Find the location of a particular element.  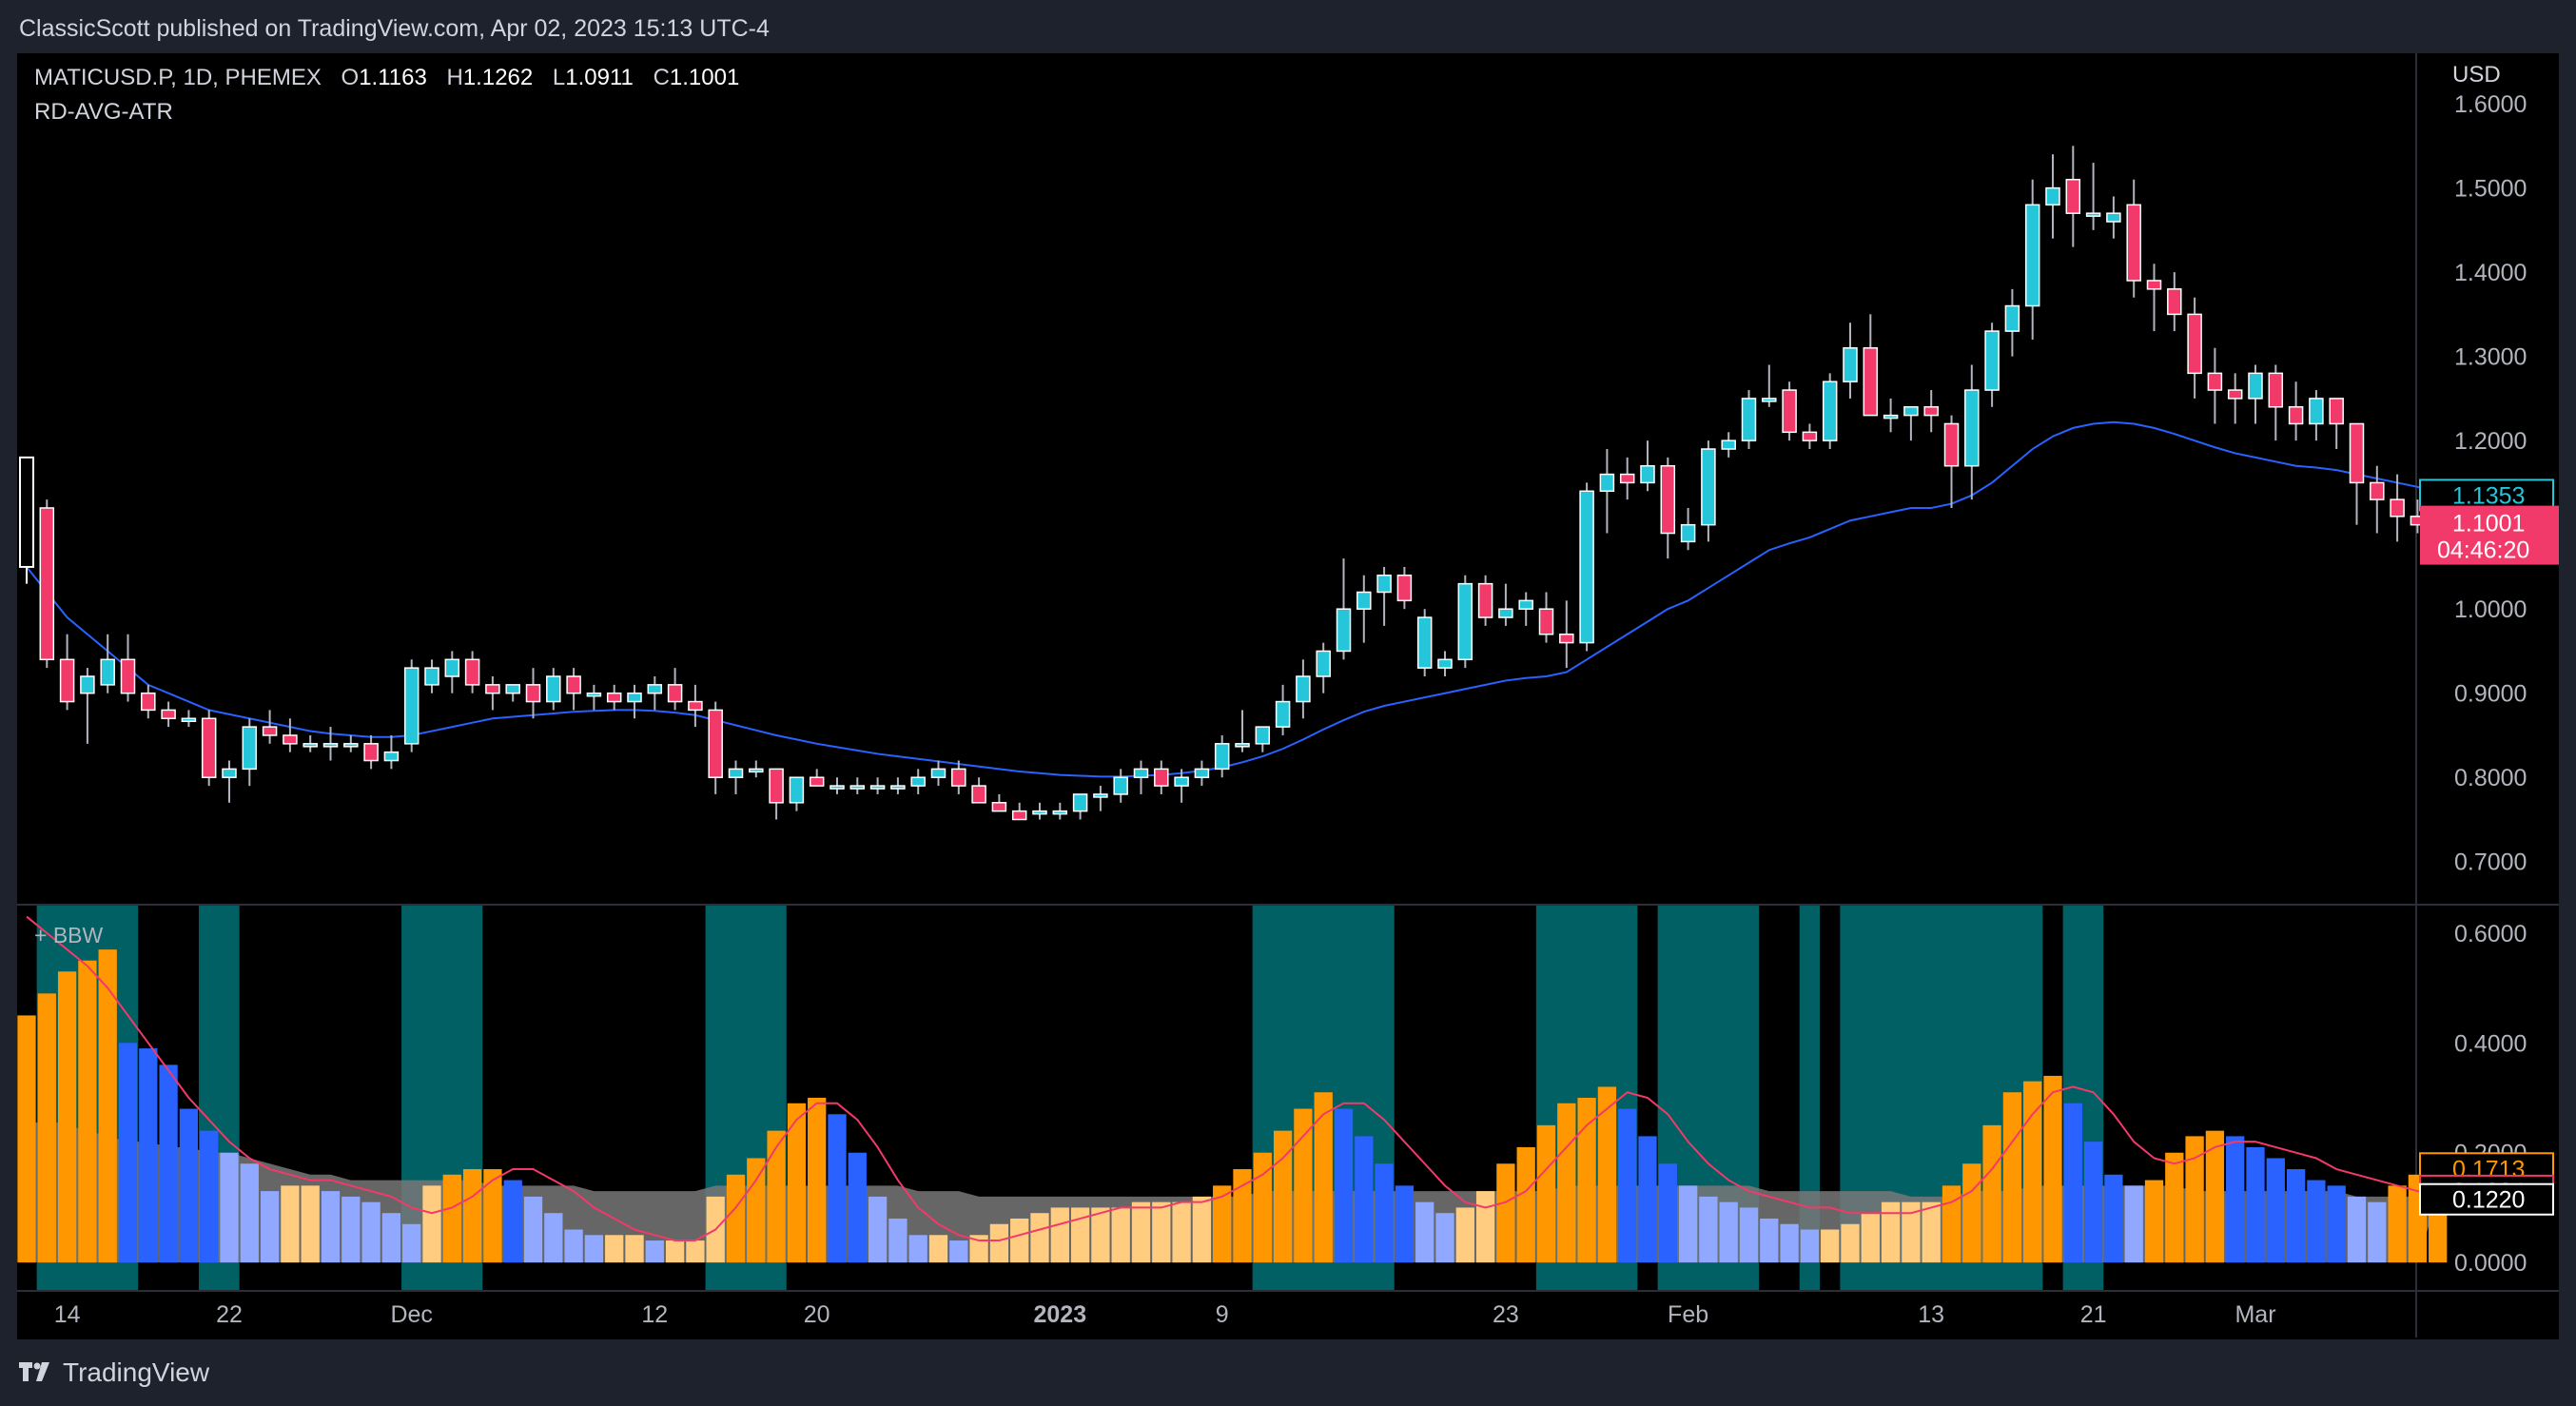

time-tick-label: 2023 is located at coordinates (1059, 1314).